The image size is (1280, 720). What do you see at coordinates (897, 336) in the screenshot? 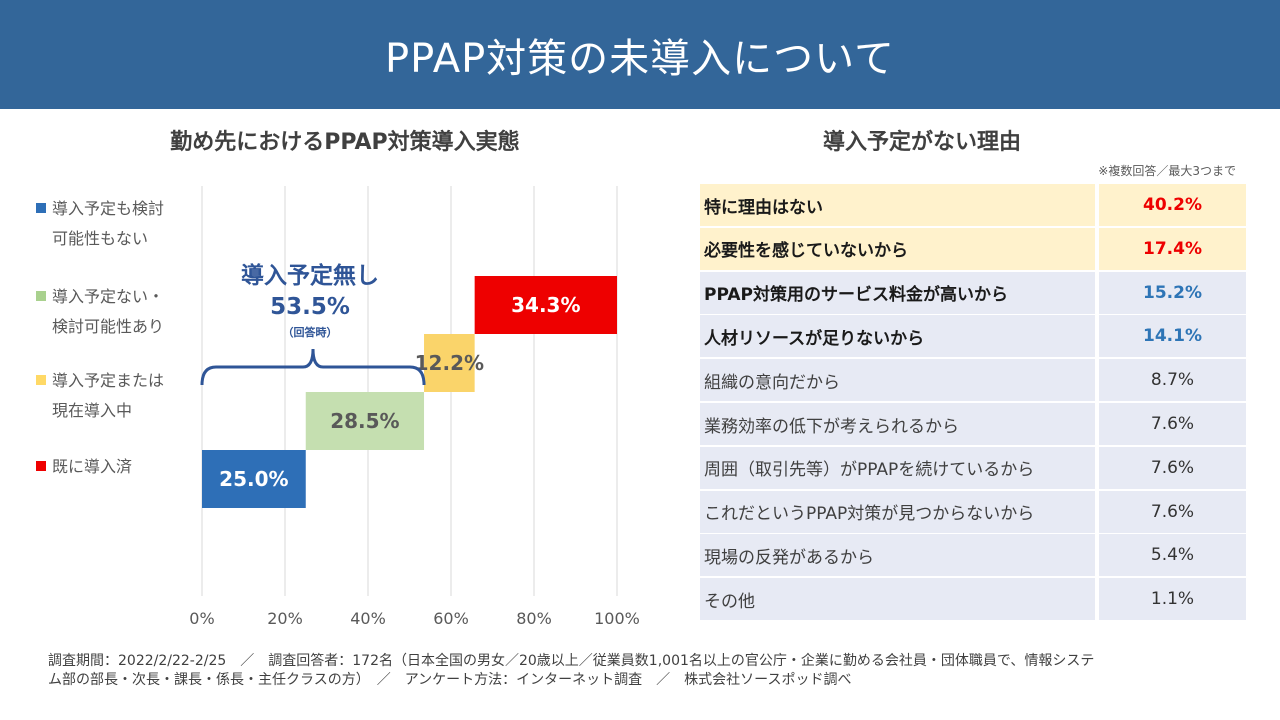
I see `reason-label: 人材リソースが足りないから` at bounding box center [897, 336].